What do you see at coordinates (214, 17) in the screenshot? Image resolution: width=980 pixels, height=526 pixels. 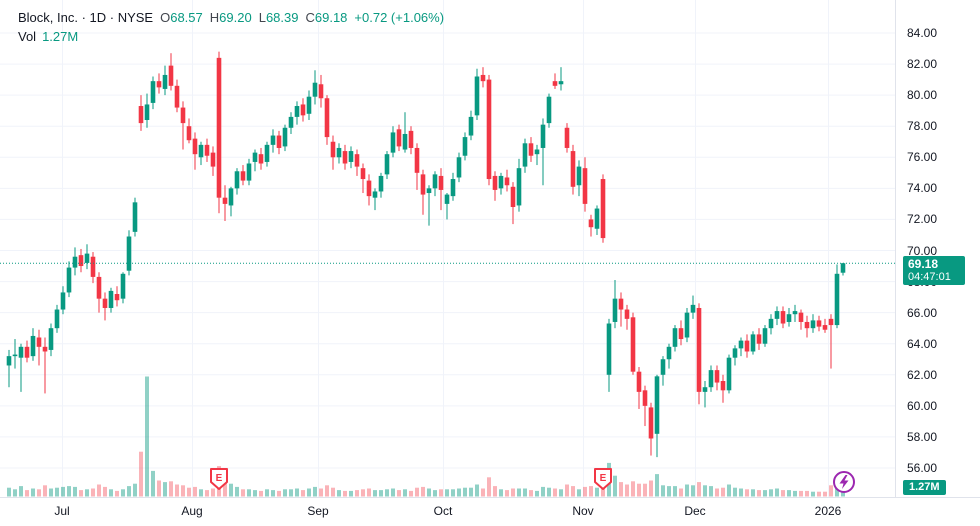 I see `high-label: H` at bounding box center [214, 17].